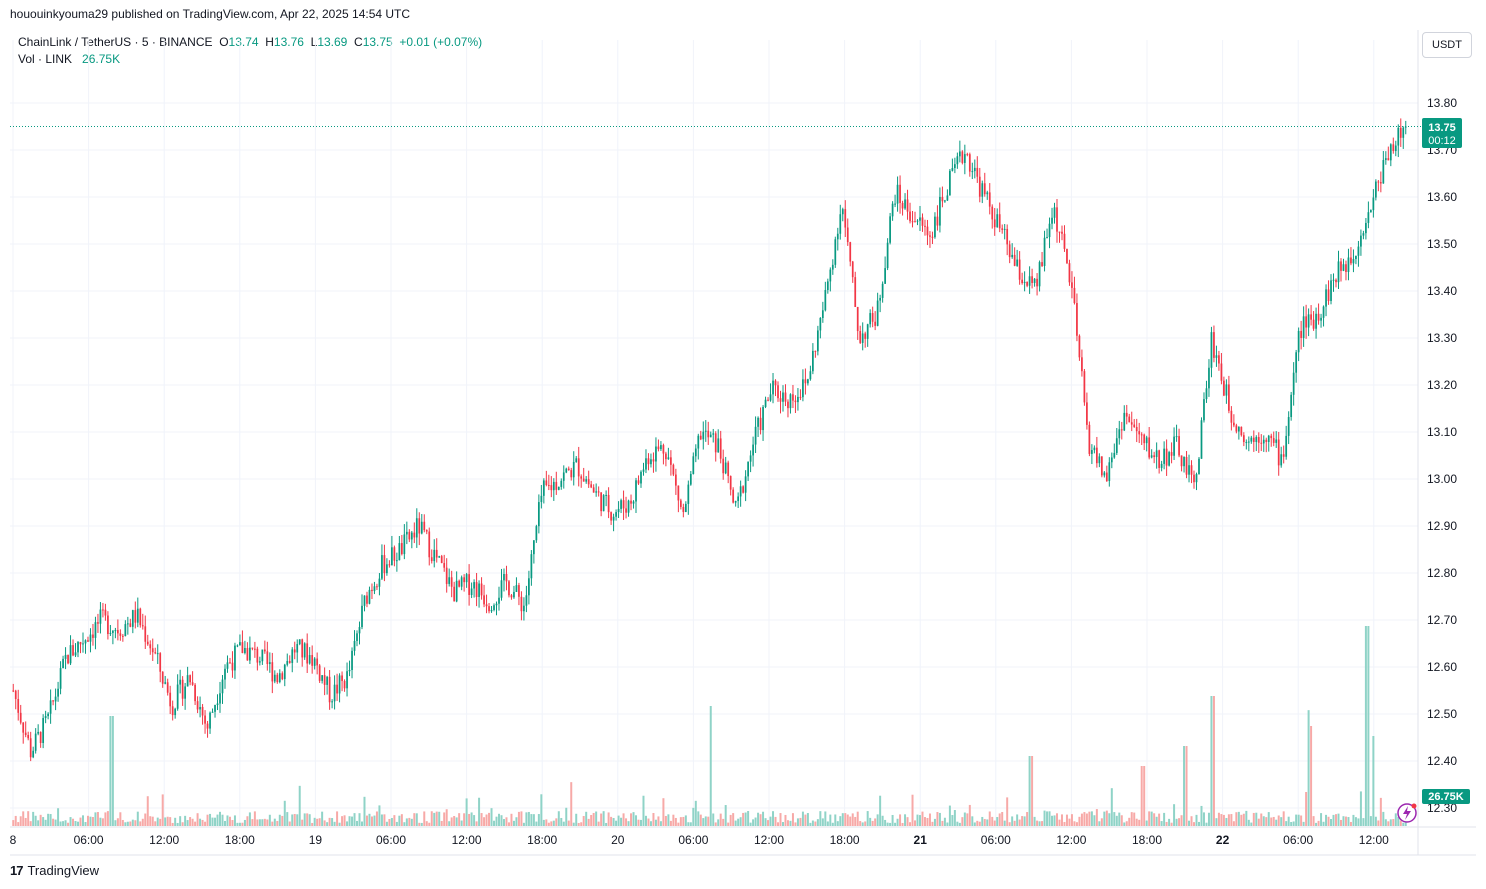 This screenshot has height=889, width=1486. Describe the element at coordinates (314, 42) in the screenshot. I see `low-label: L` at that location.